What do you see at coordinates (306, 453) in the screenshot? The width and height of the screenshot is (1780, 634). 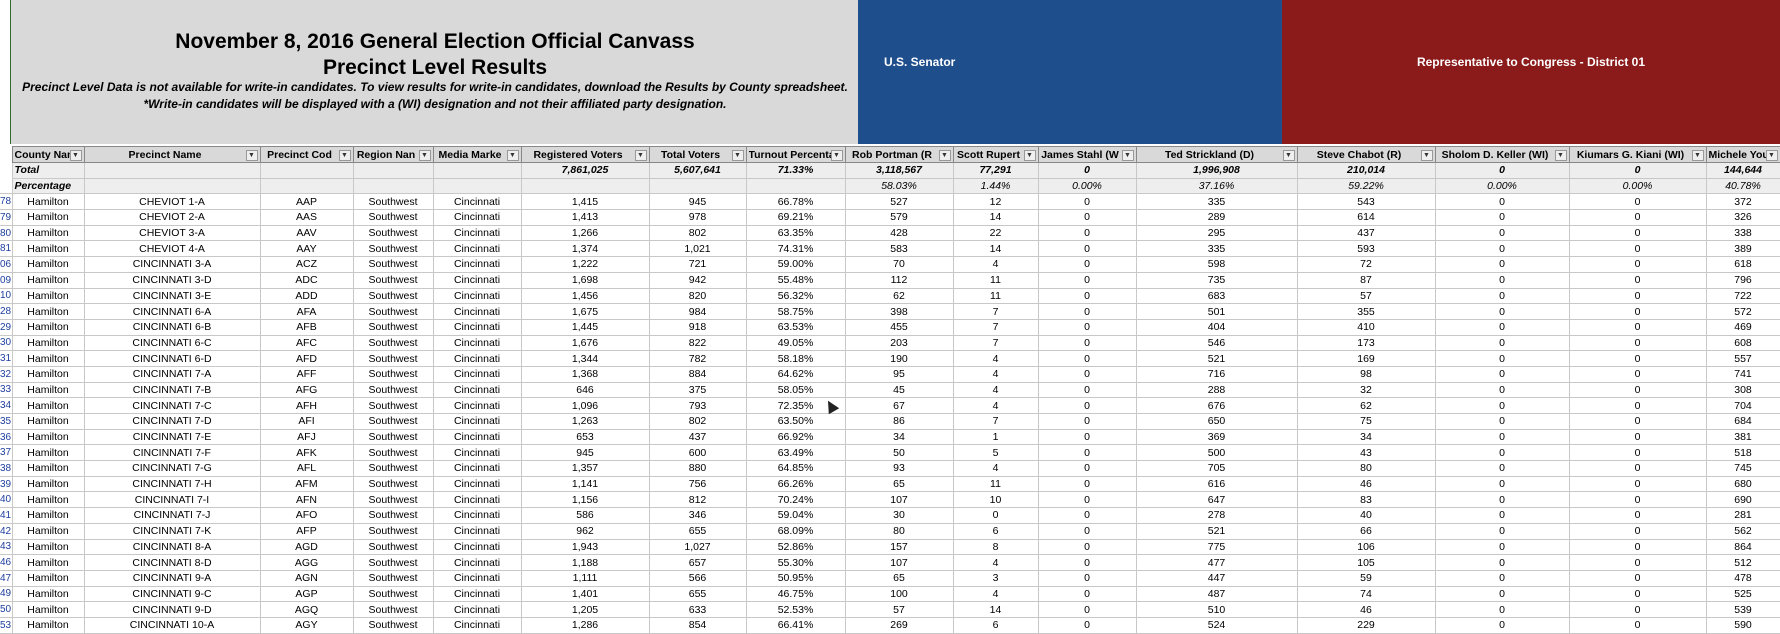 I see `table-cell: AFK` at bounding box center [306, 453].